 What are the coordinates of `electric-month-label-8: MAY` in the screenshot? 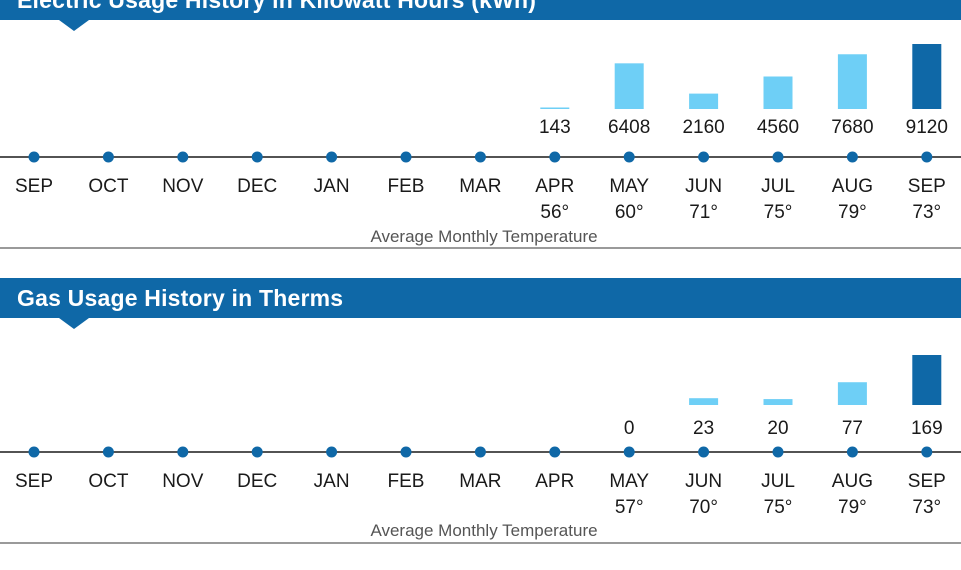 It's located at (629, 186).